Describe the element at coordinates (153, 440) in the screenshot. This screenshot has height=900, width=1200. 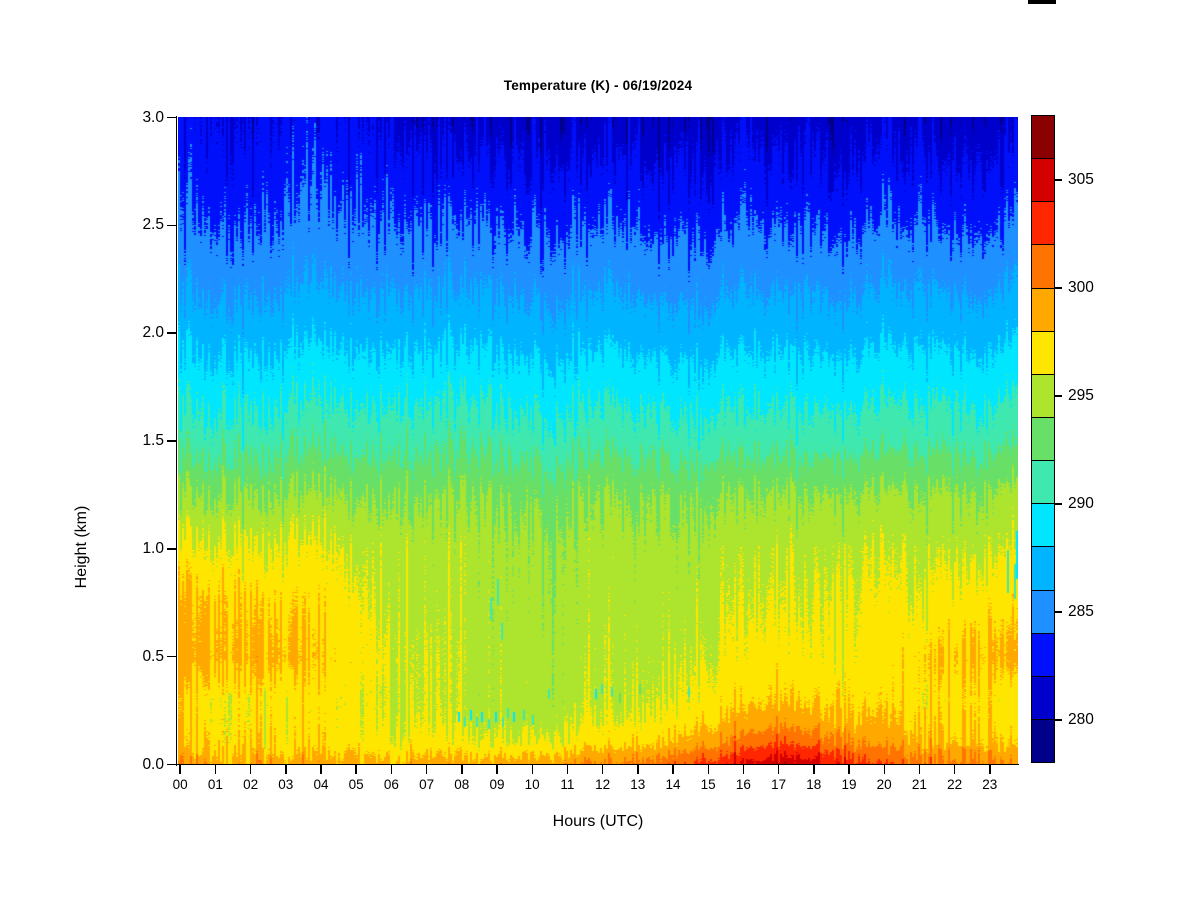
I see `y-tick-label: 1.5` at that location.